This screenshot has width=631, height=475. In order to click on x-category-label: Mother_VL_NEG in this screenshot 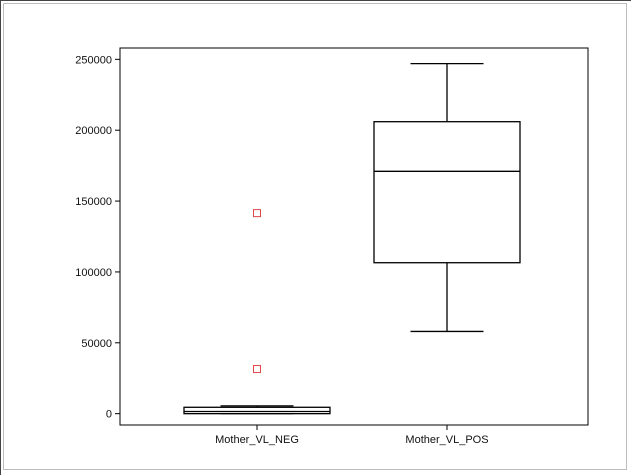, I will do `click(257, 440)`.